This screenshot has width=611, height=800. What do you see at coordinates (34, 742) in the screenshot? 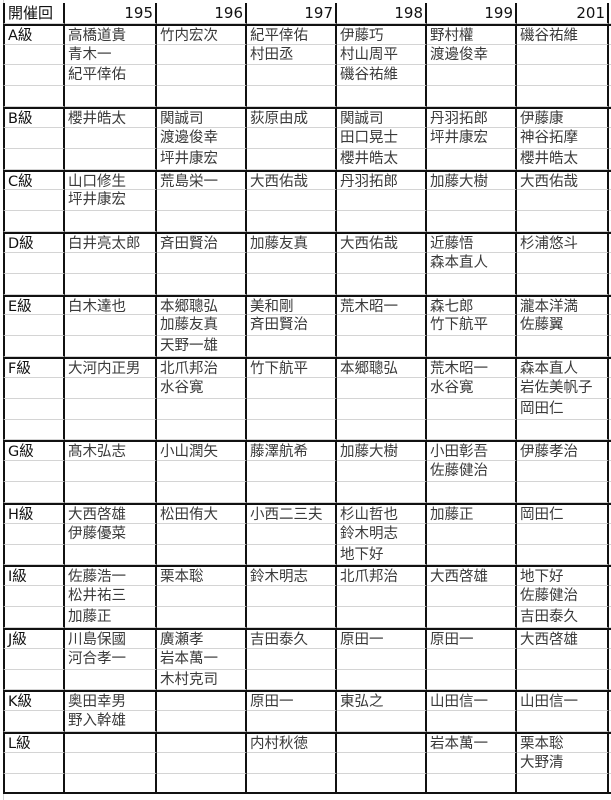
I see `class-label-cell: L級` at bounding box center [34, 742].